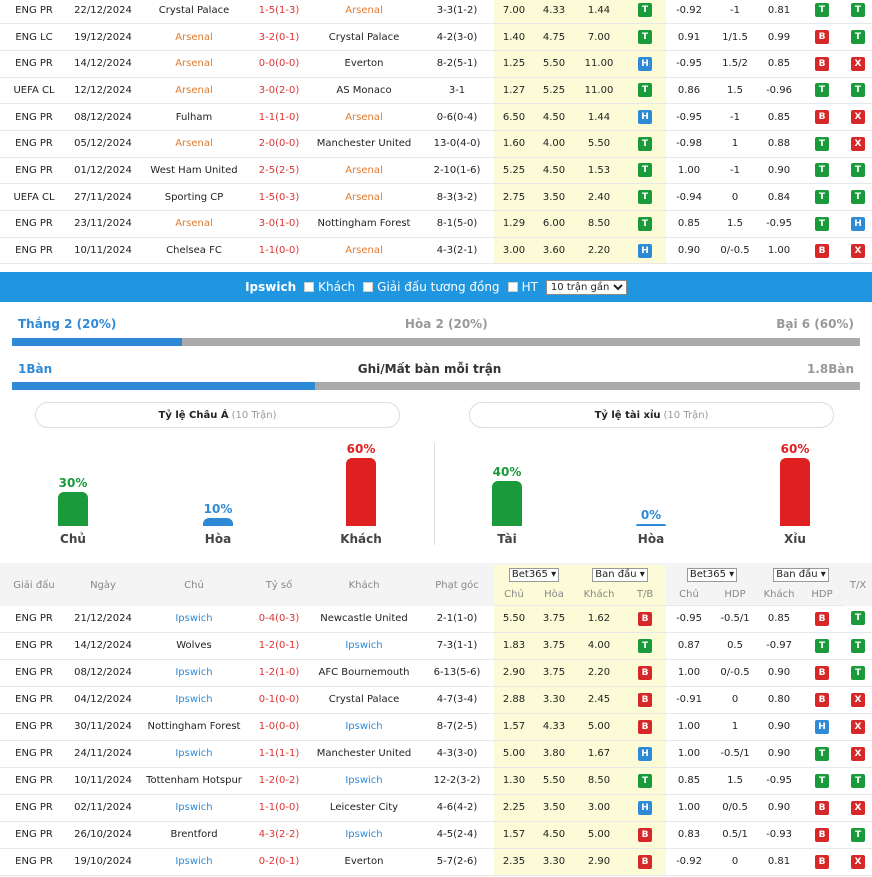 This screenshot has width=872, height=877. What do you see at coordinates (279, 64) in the screenshot?
I see `score: 0-0(0-0)` at bounding box center [279, 64].